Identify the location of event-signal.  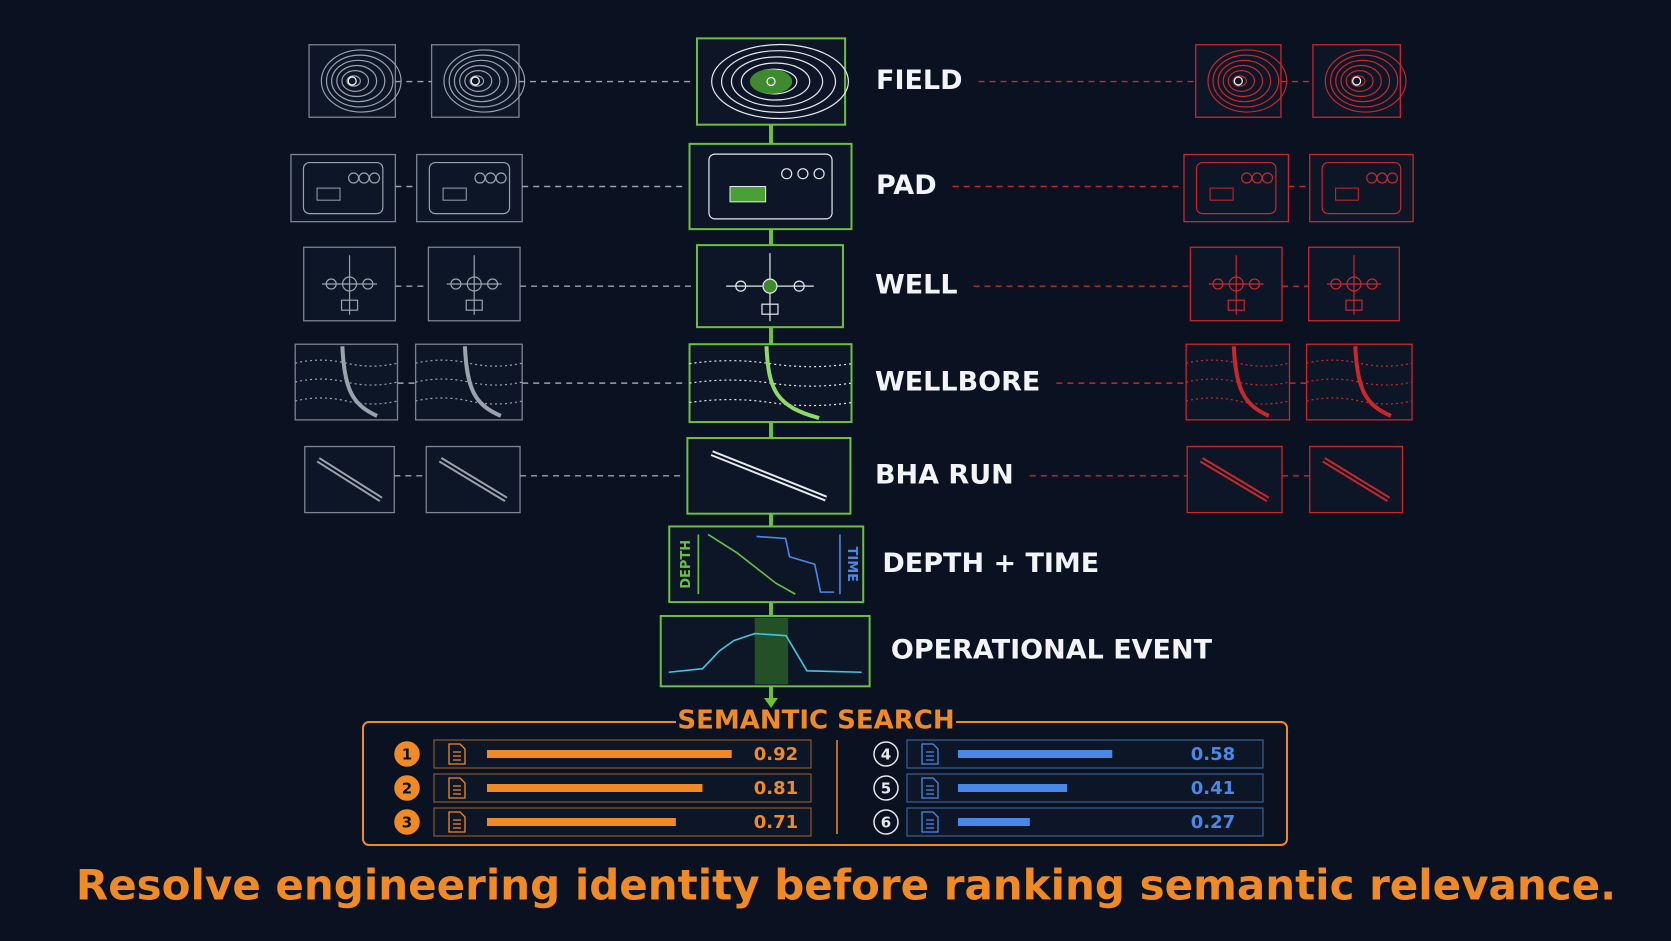
(765, 653).